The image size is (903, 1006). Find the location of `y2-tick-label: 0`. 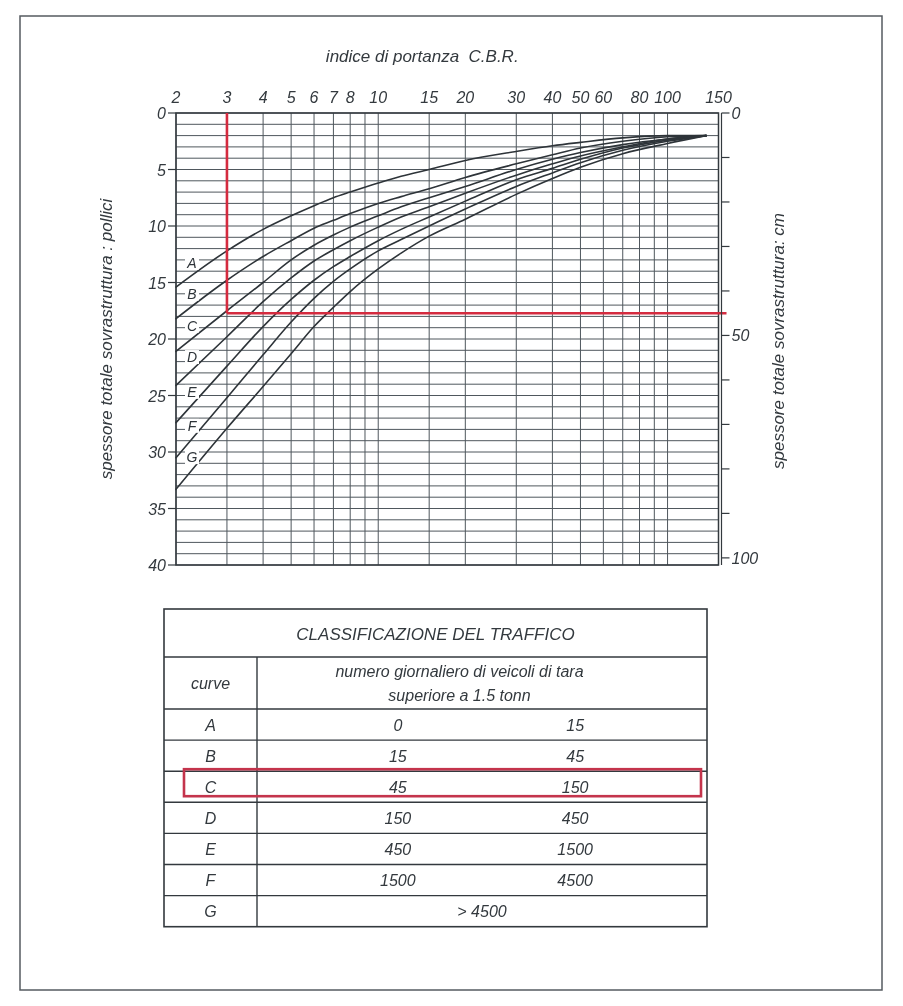

y2-tick-label: 0 is located at coordinates (736, 113).